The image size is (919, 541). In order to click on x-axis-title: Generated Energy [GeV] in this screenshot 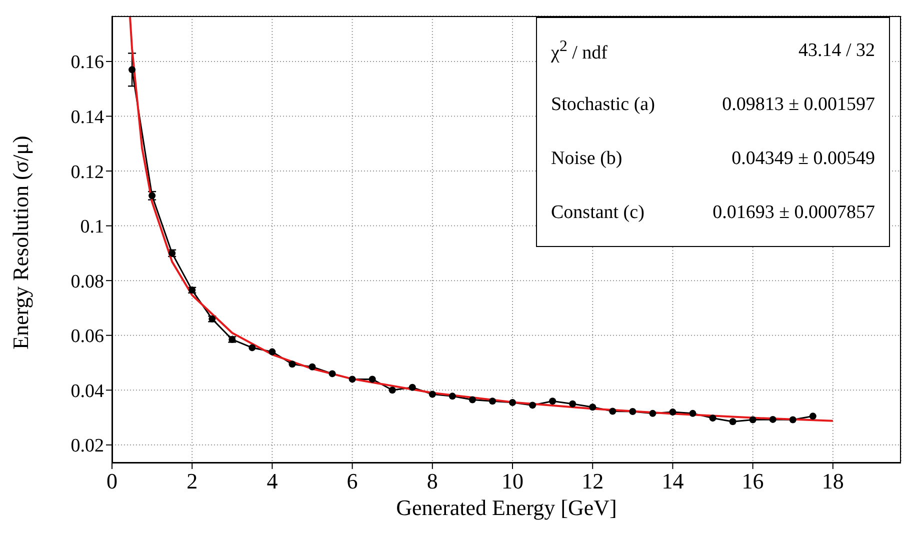, I will do `click(506, 507)`.